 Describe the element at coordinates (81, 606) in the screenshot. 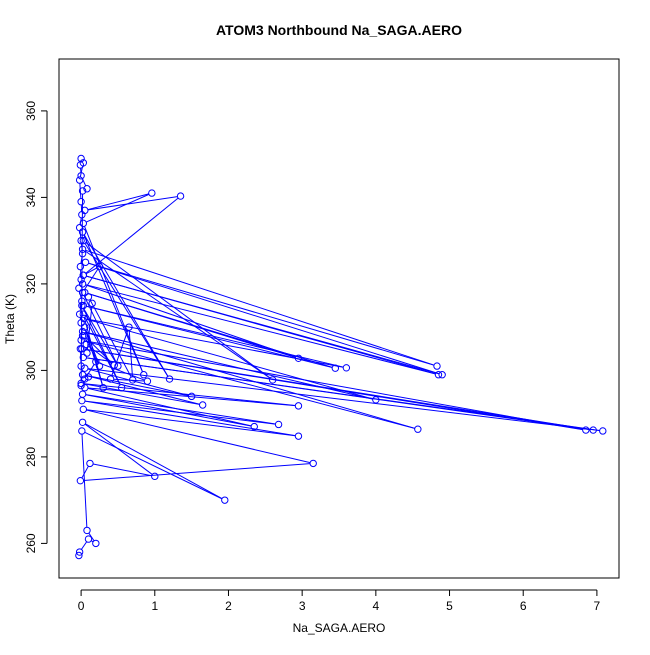

I see `x-tick-label: 0` at that location.